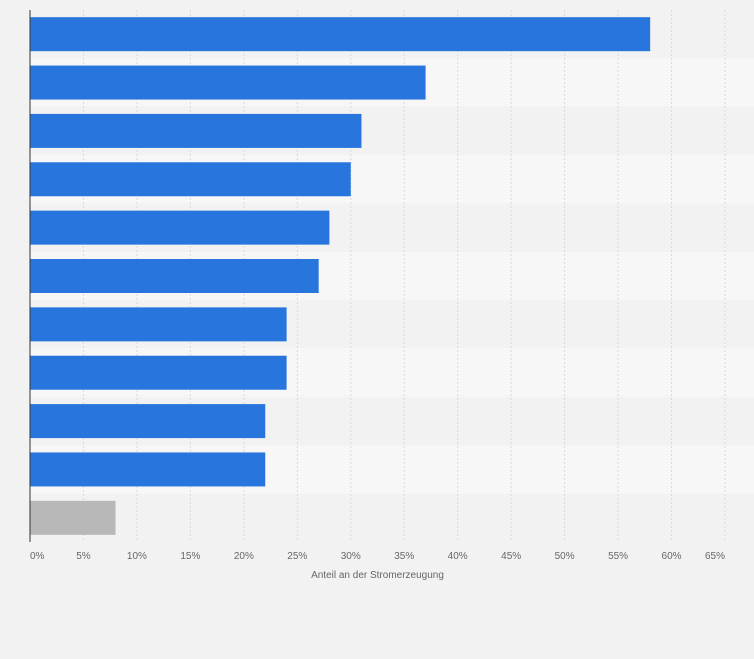 Image resolution: width=754 pixels, height=659 pixels. I want to click on x-tick-label: 60%, so click(672, 556).